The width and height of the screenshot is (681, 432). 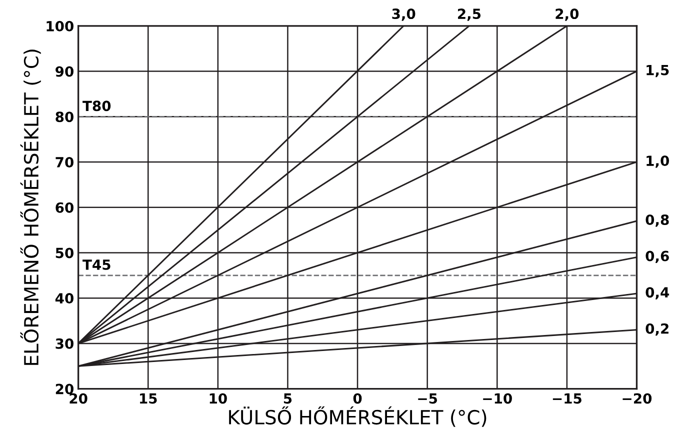 What do you see at coordinates (637, 398) in the screenshot?
I see `x-tick-label: −20` at bounding box center [637, 398].